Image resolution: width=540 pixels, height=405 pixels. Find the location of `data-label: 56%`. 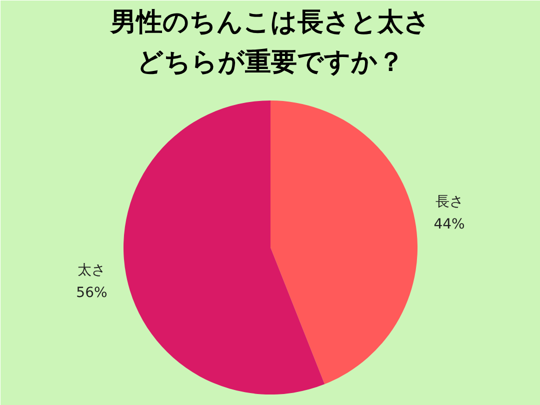

data-label: 56% is located at coordinates (92, 292).